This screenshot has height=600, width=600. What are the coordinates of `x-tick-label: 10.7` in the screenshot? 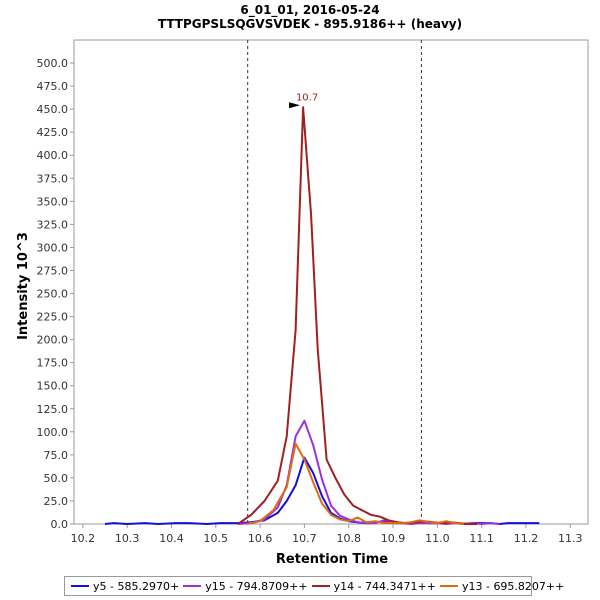 It's located at (304, 538).